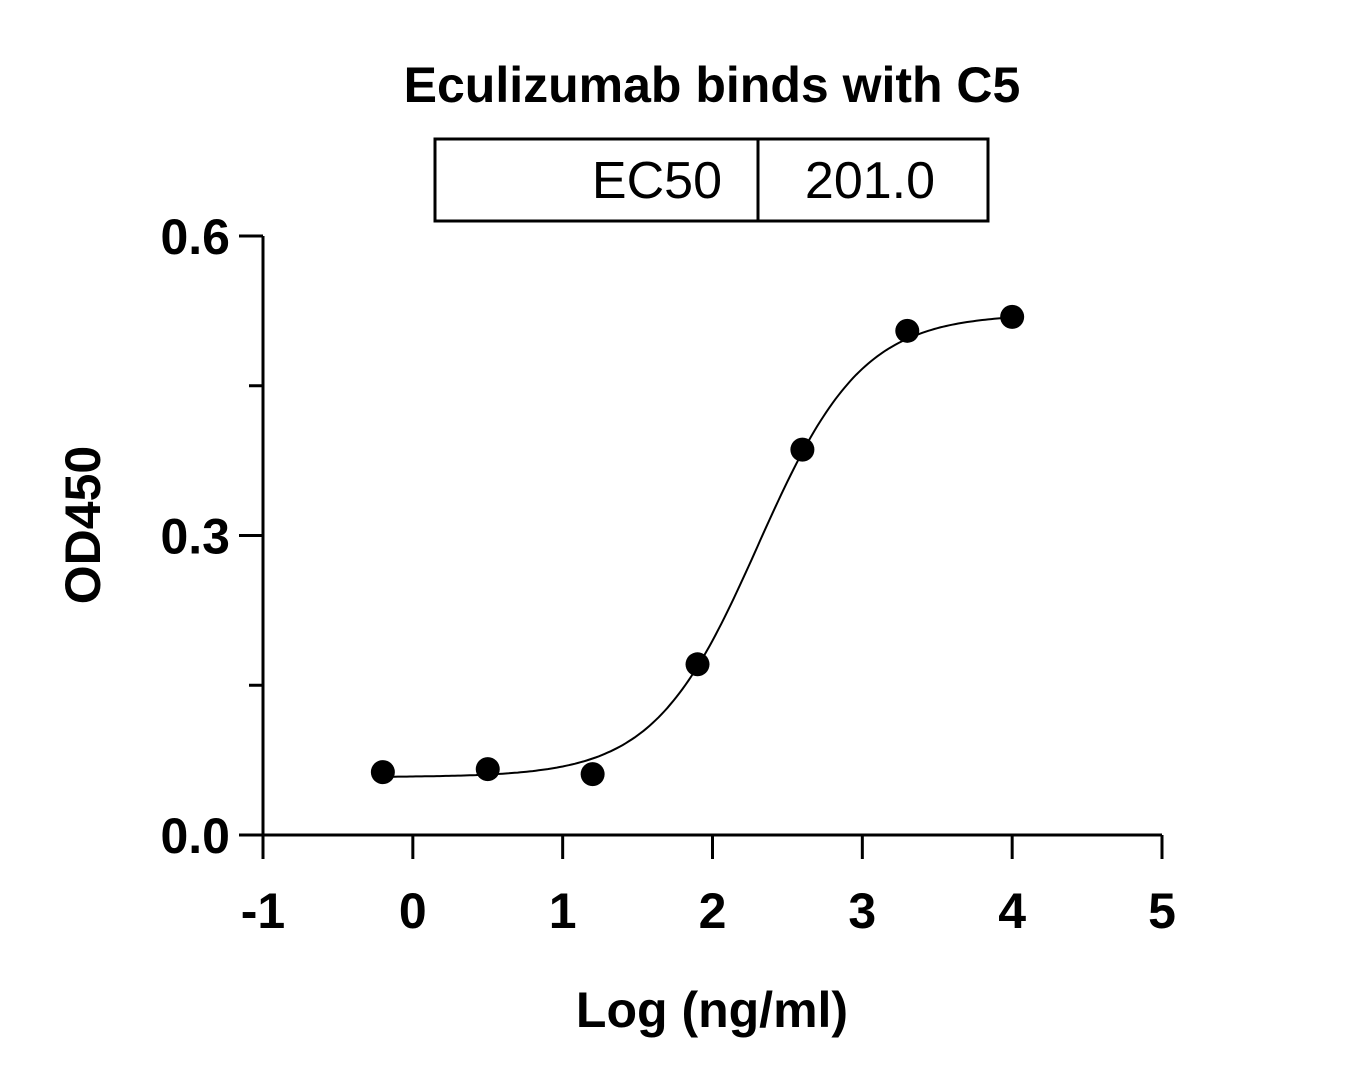 This screenshot has width=1361, height=1082. What do you see at coordinates (712, 85) in the screenshot?
I see `chart-title: Eculizumab binds with C5` at bounding box center [712, 85].